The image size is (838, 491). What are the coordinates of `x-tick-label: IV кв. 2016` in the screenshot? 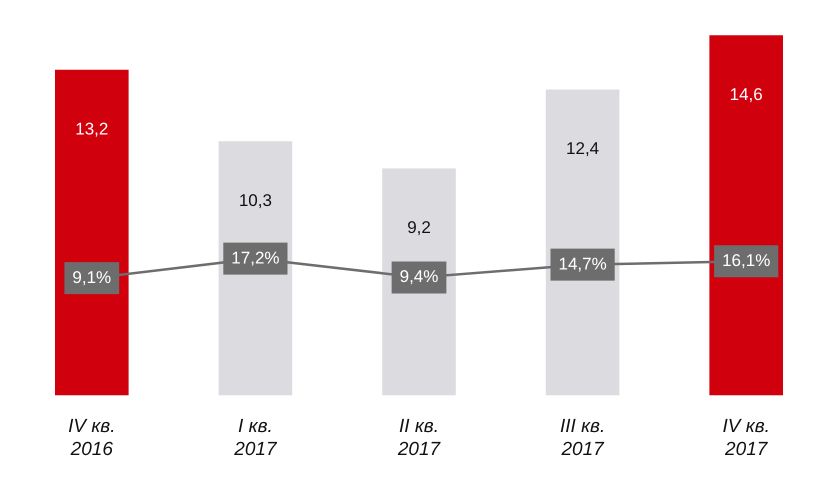 It's located at (92, 438).